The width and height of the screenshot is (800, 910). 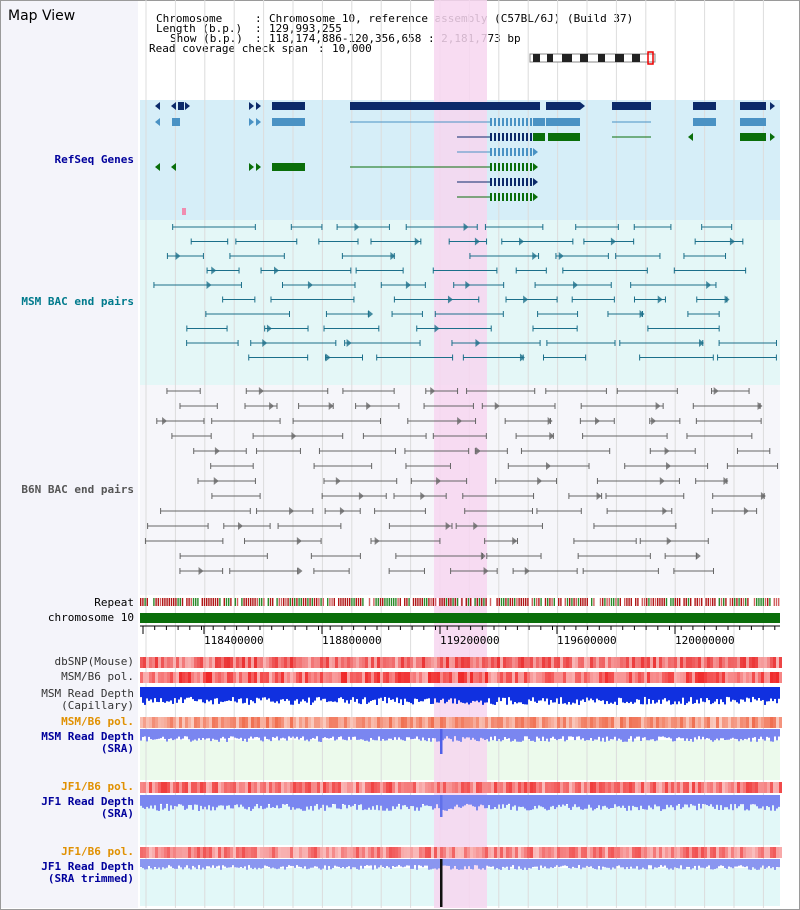 What do you see at coordinates (77, 489) in the screenshot?
I see `track-label-b6n-bac: B6N BAC end pairs` at bounding box center [77, 489].